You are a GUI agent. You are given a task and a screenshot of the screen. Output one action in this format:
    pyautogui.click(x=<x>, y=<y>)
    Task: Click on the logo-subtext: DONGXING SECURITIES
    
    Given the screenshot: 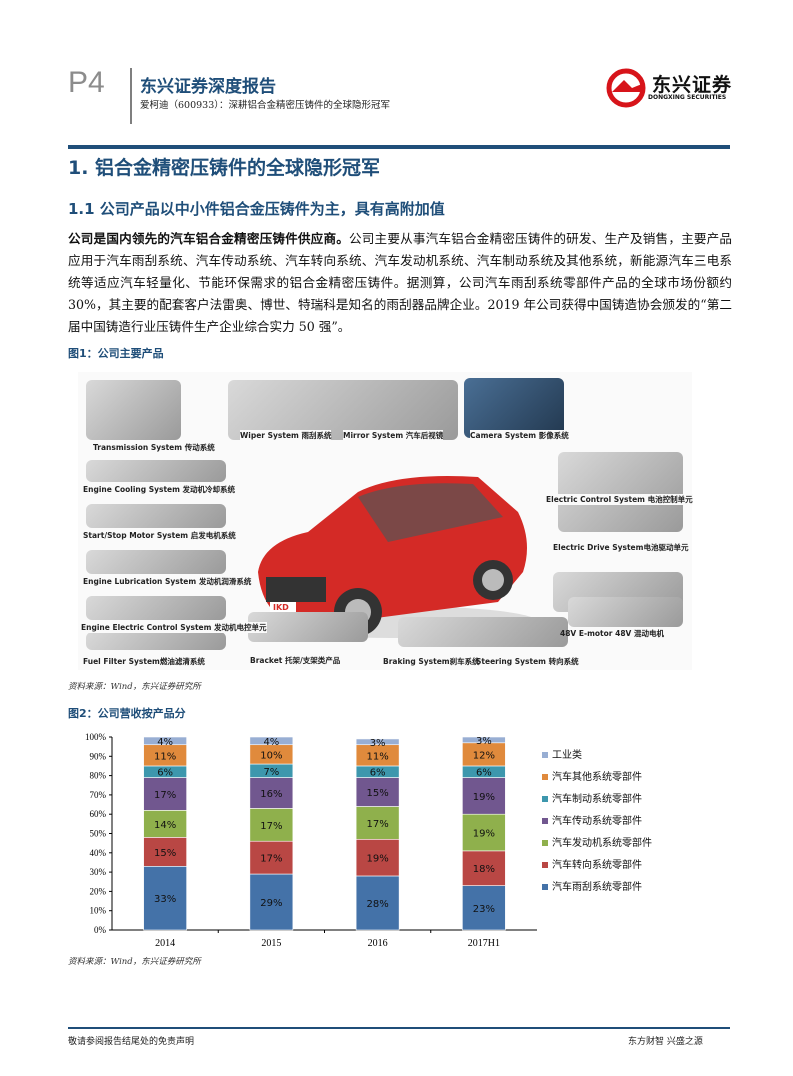 What is the action you would take?
    pyautogui.click(x=687, y=97)
    